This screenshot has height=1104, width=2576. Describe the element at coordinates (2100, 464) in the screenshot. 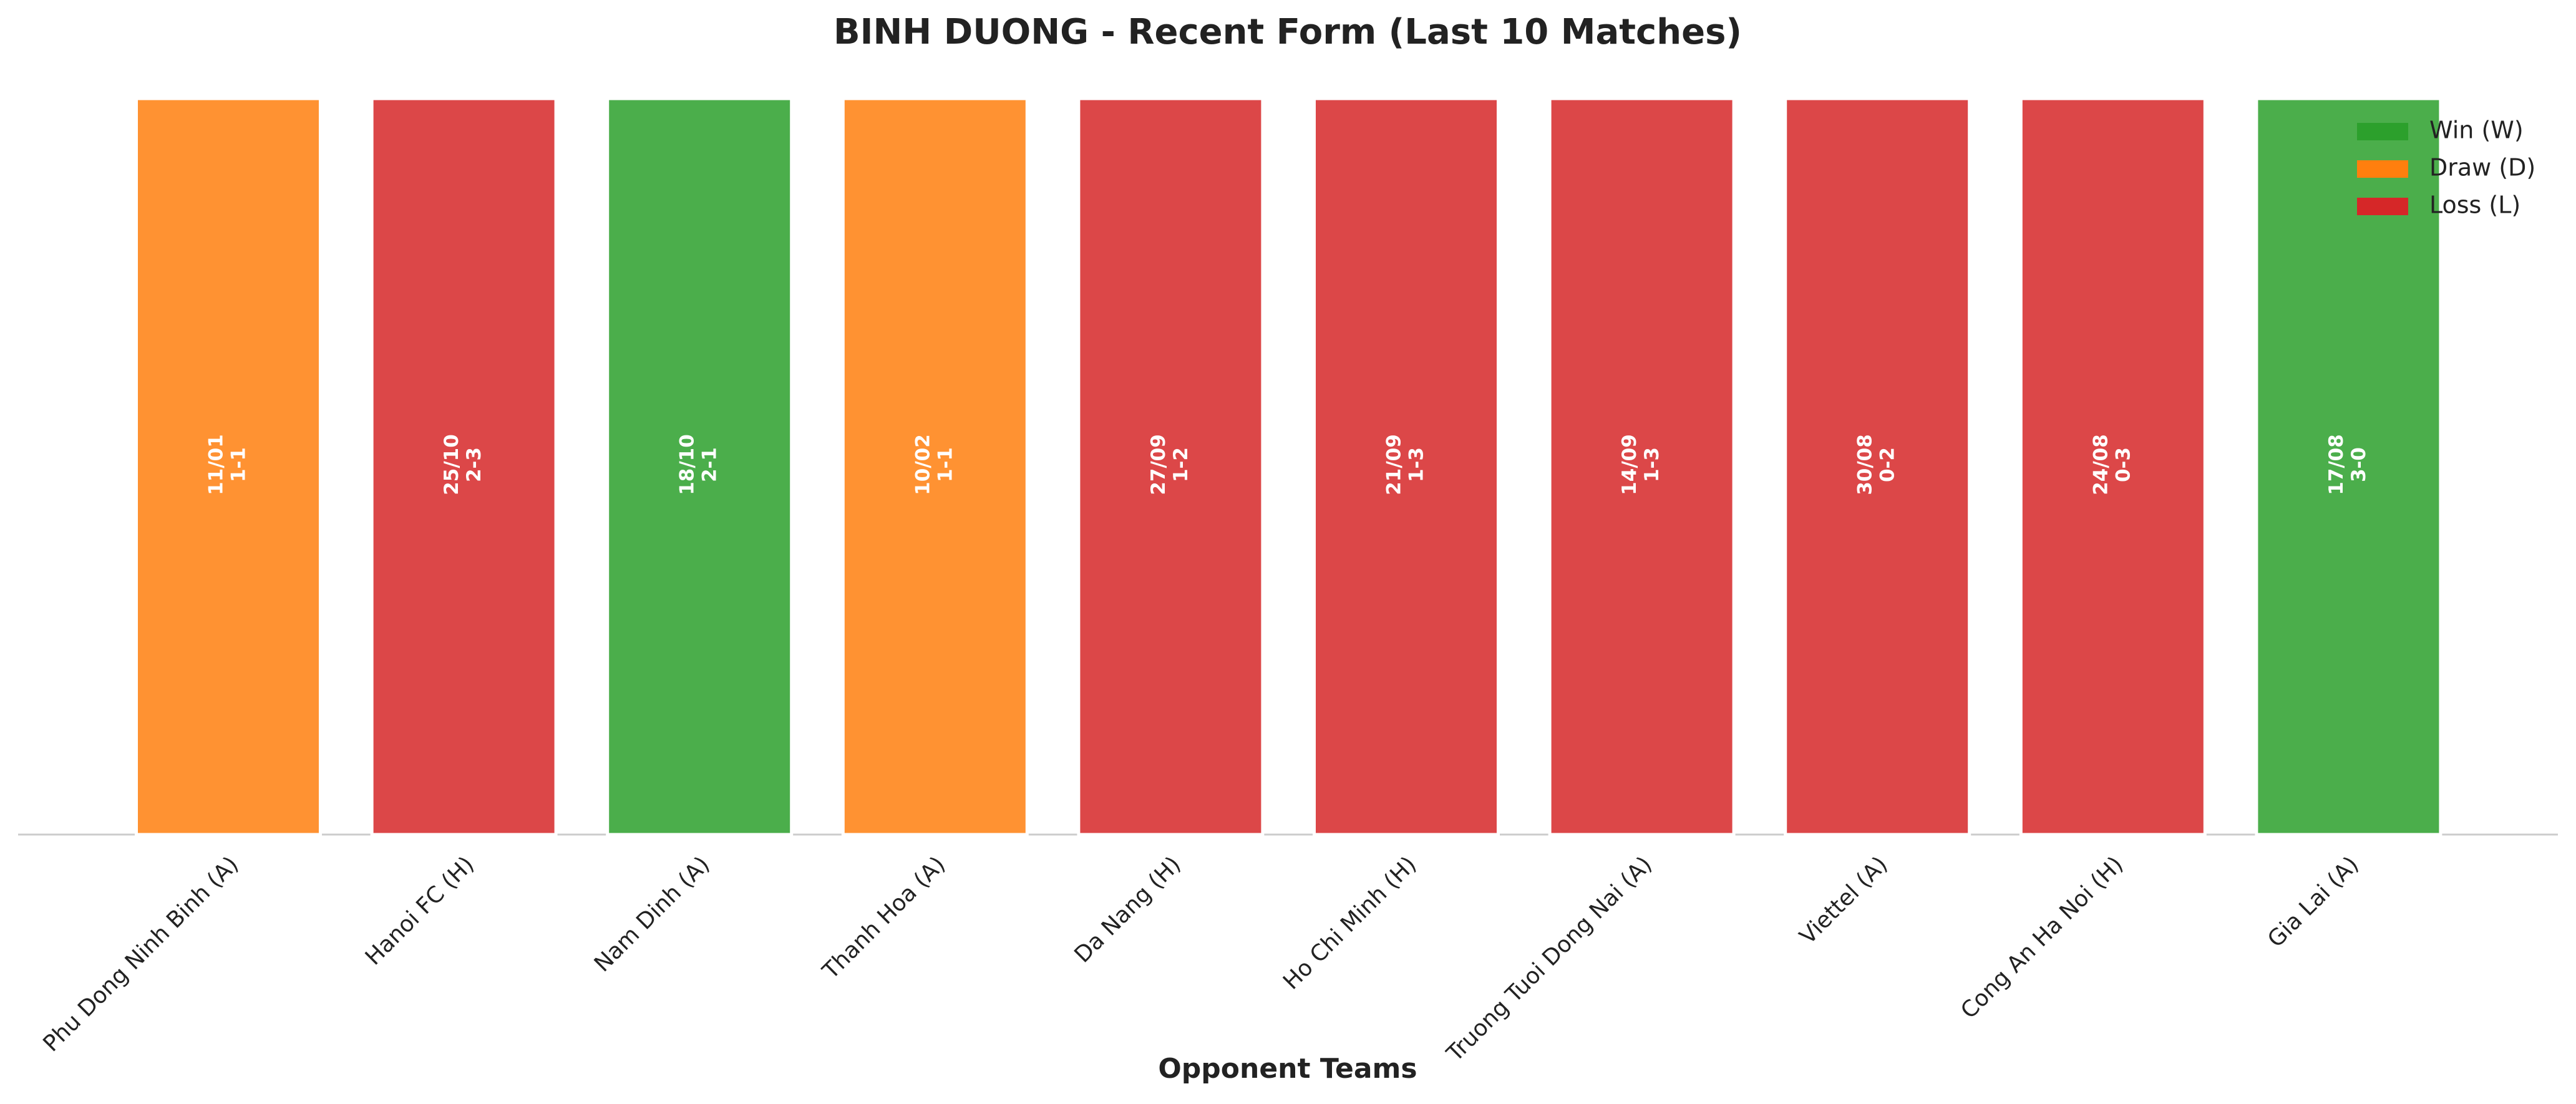

I see `bar-date-label: 24/08` at that location.